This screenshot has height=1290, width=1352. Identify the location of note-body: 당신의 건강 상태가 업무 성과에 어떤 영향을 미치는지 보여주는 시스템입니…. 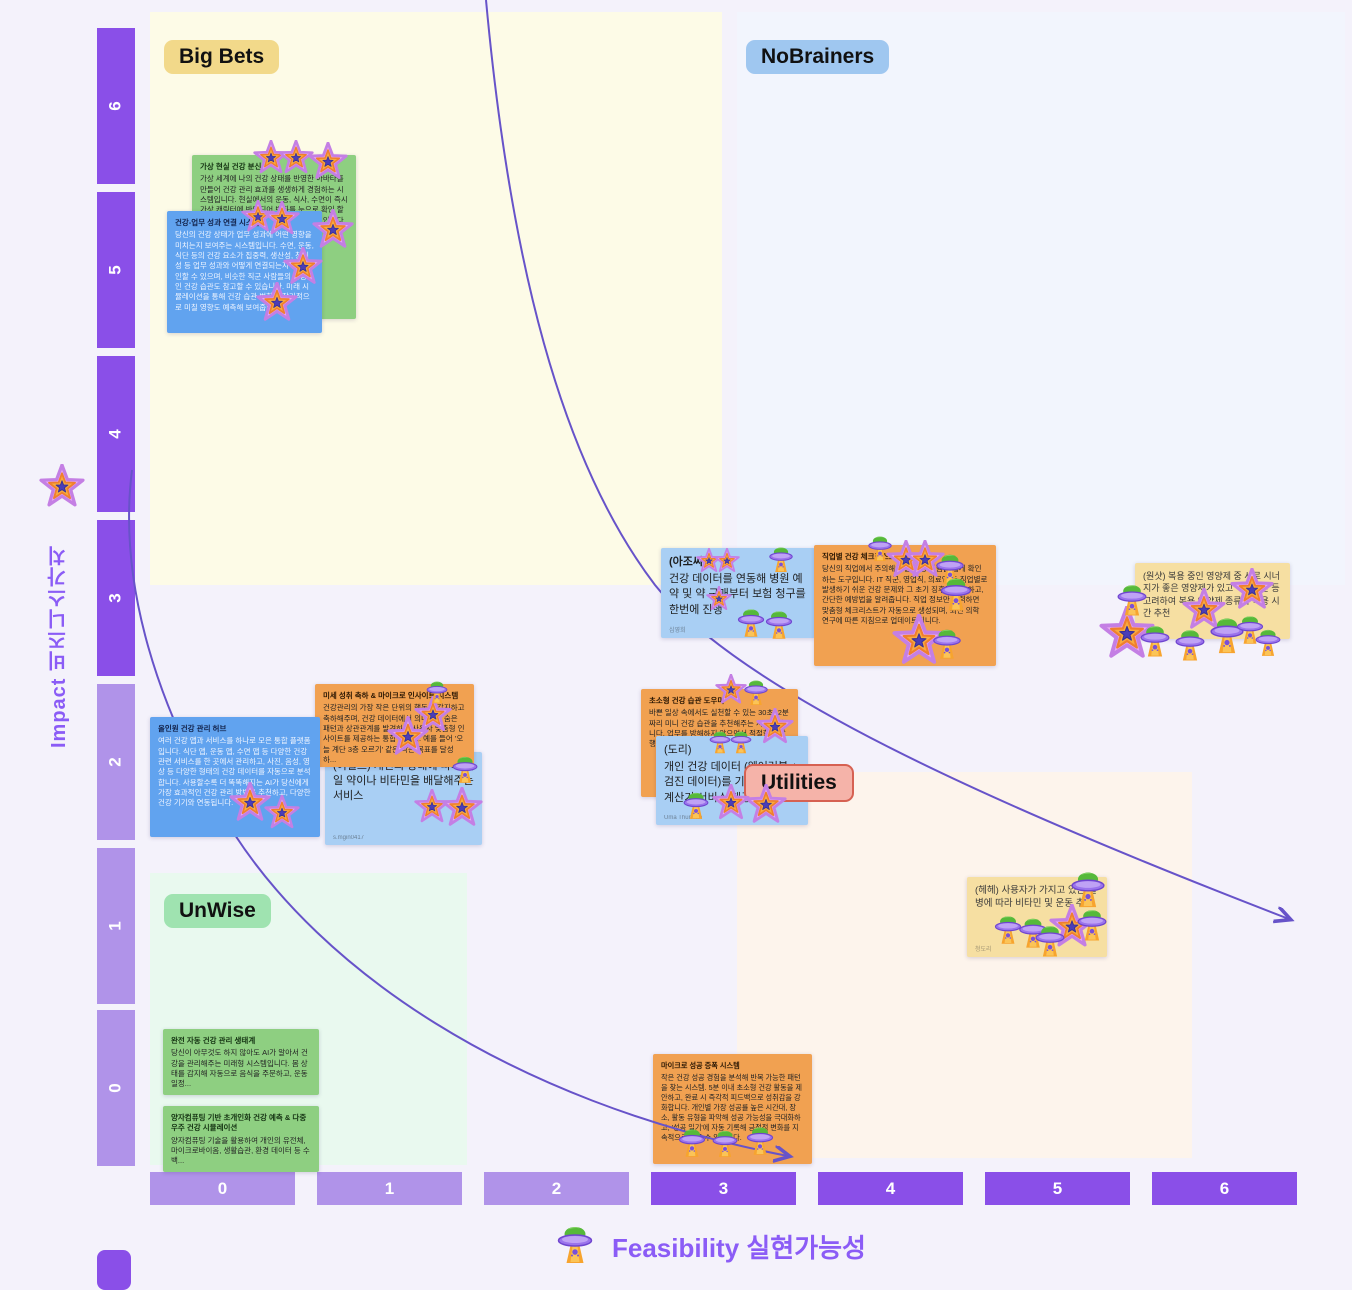
(244, 271).